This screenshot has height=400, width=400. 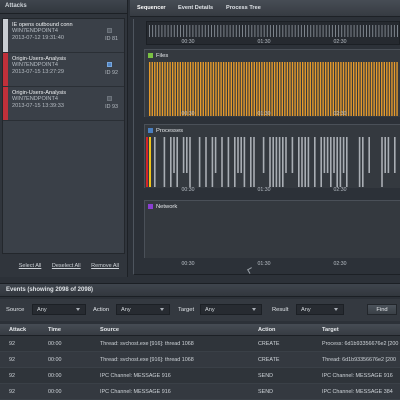 I want to click on network-color-swatch, so click(x=150, y=206).